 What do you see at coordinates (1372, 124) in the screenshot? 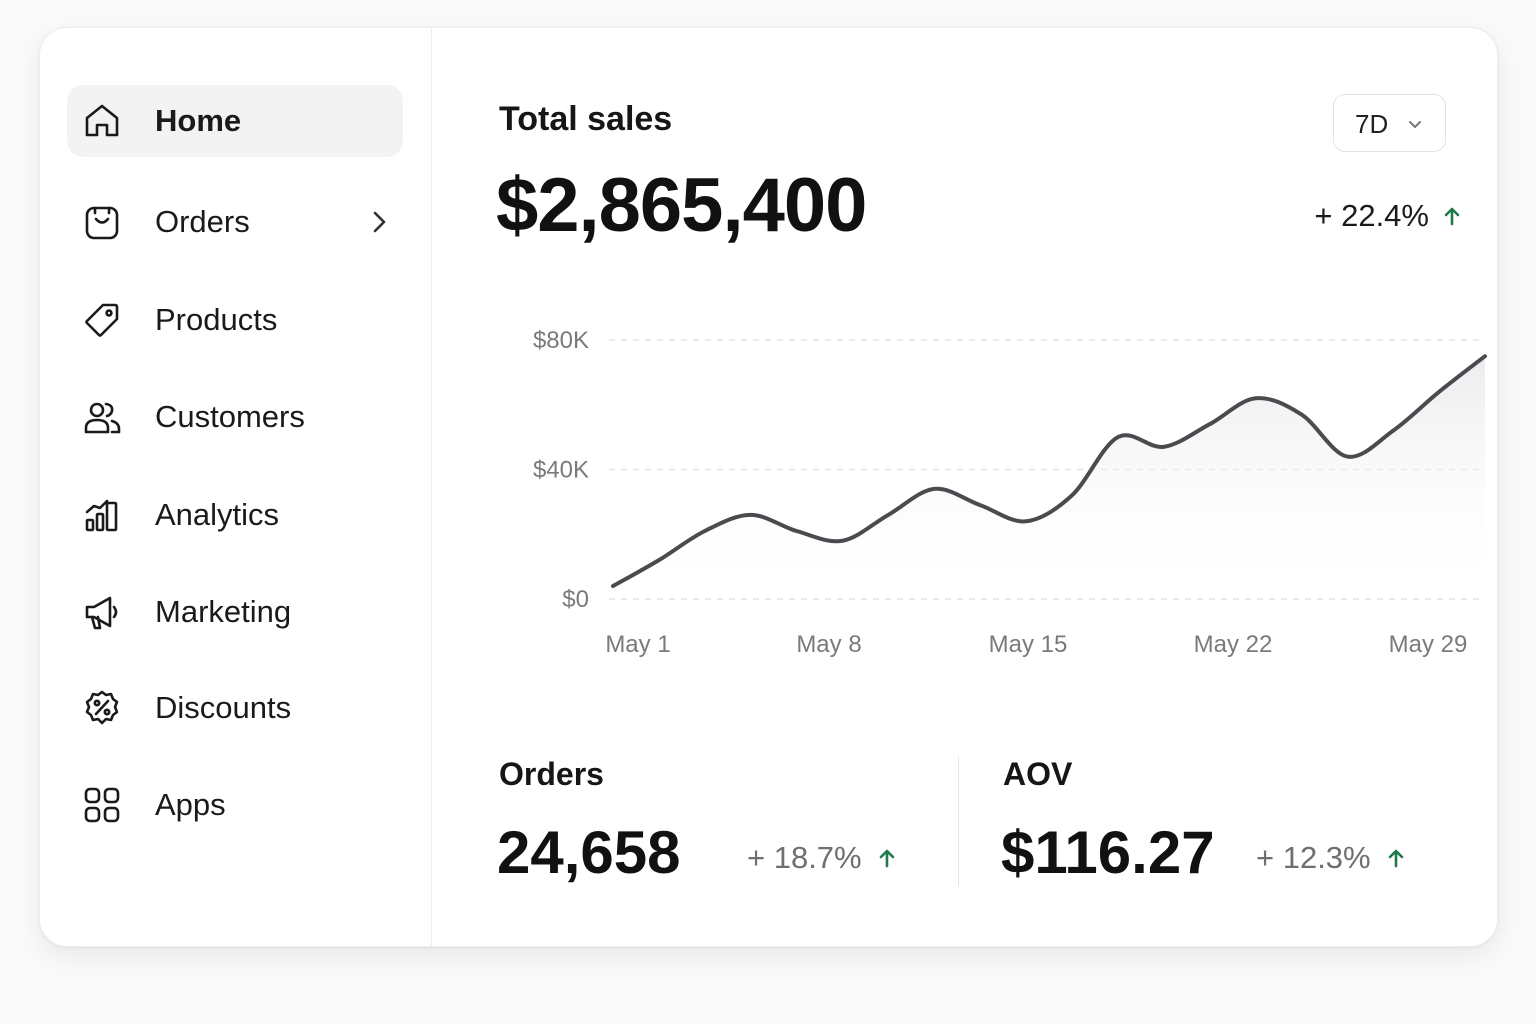
I see `date-range-label: 7D` at bounding box center [1372, 124].